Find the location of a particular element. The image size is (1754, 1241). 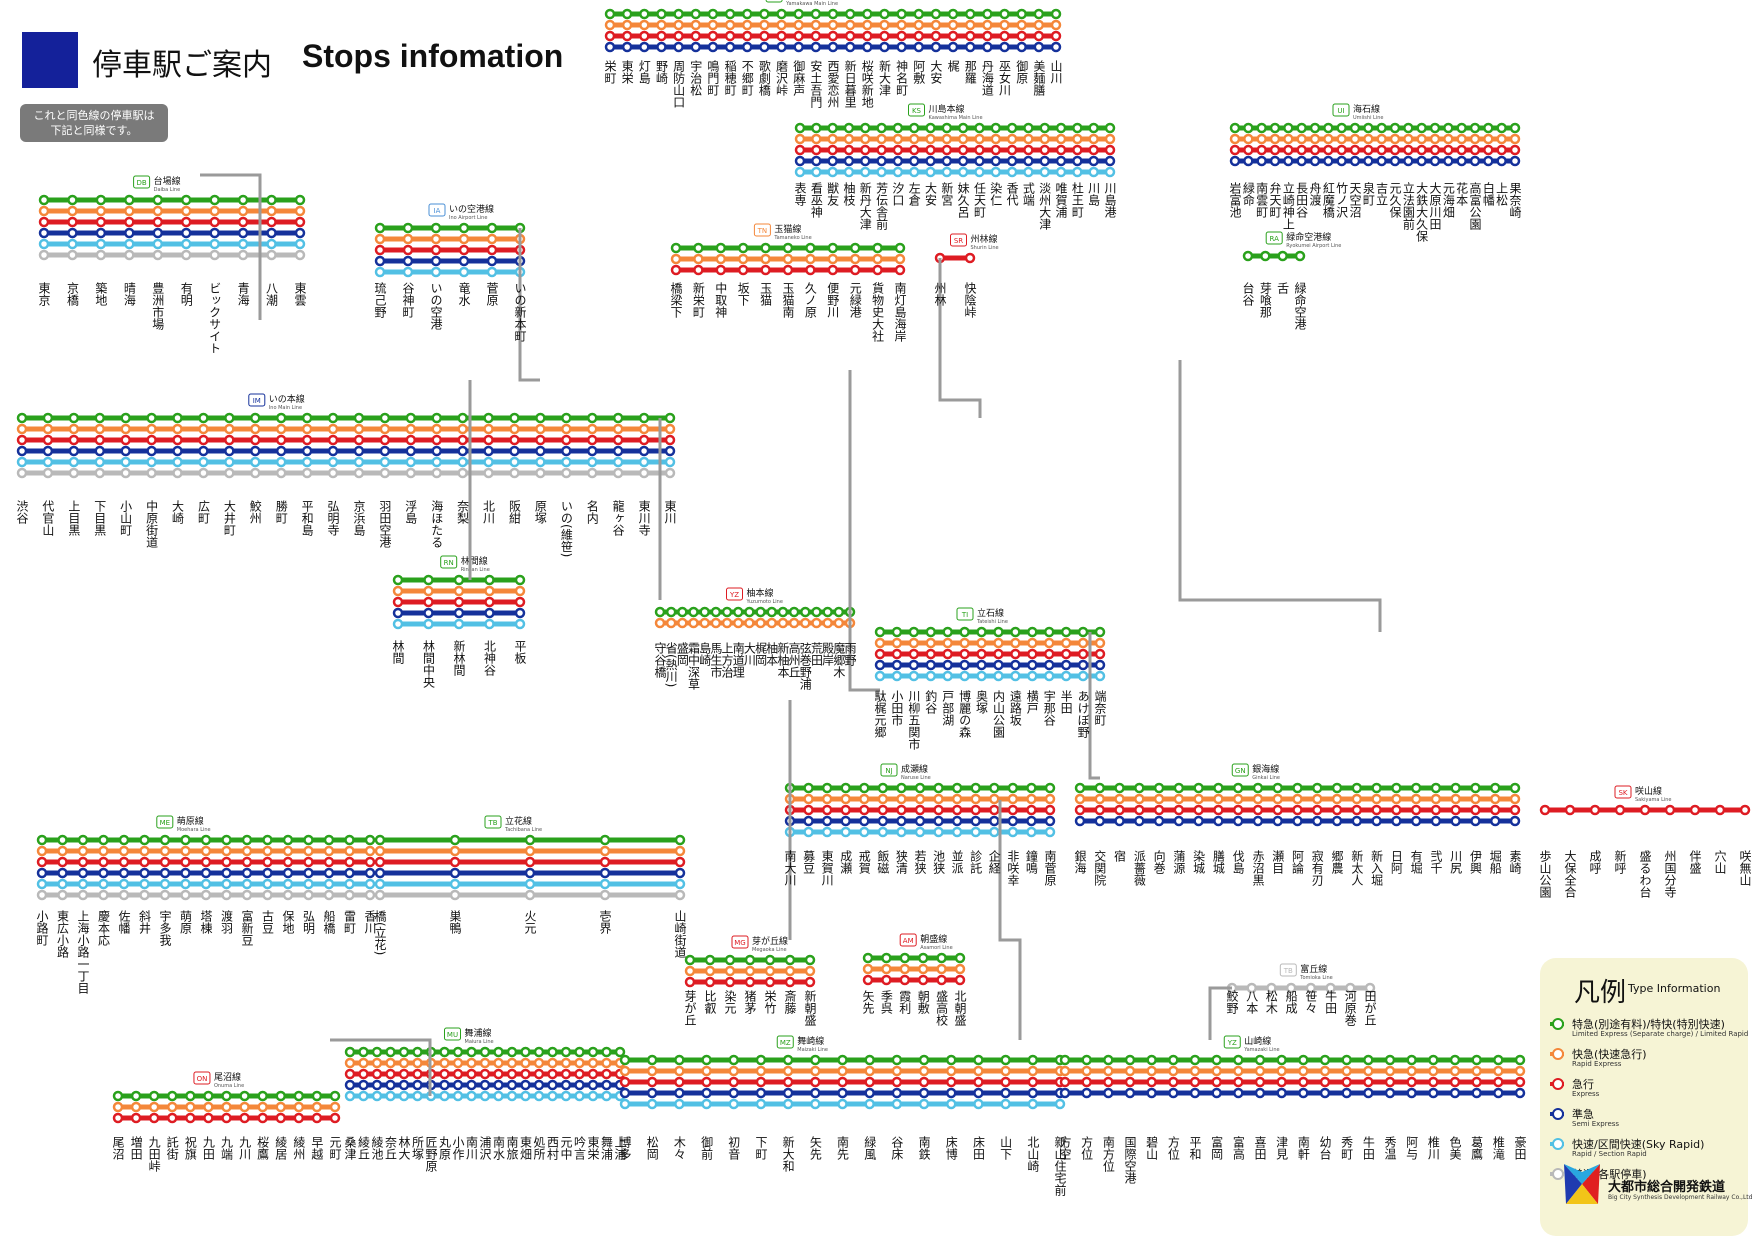

line-name: 富丘線 is located at coordinates (1313, 969).